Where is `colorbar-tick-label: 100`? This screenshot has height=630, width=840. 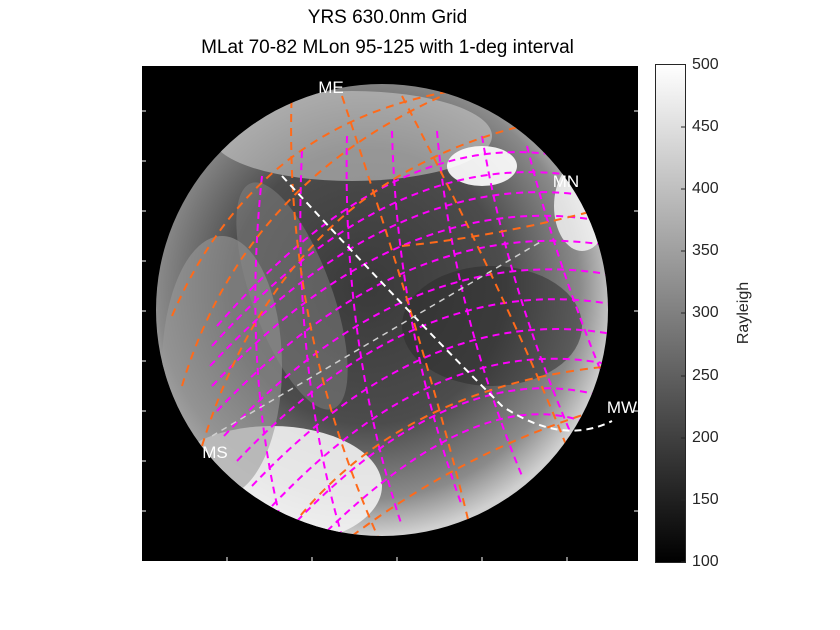
colorbar-tick-label: 100 is located at coordinates (705, 561).